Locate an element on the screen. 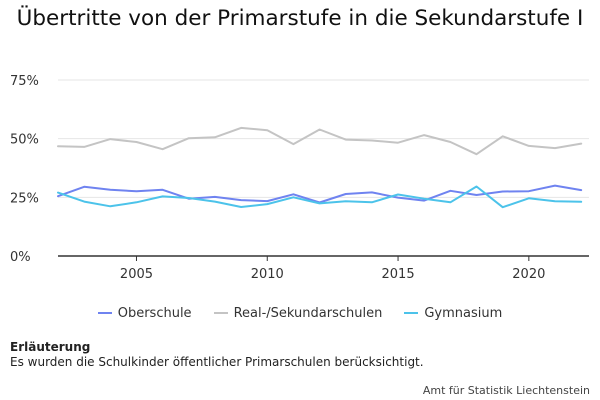 The image size is (600, 400). x-tick-label: 2015 is located at coordinates (398, 274).